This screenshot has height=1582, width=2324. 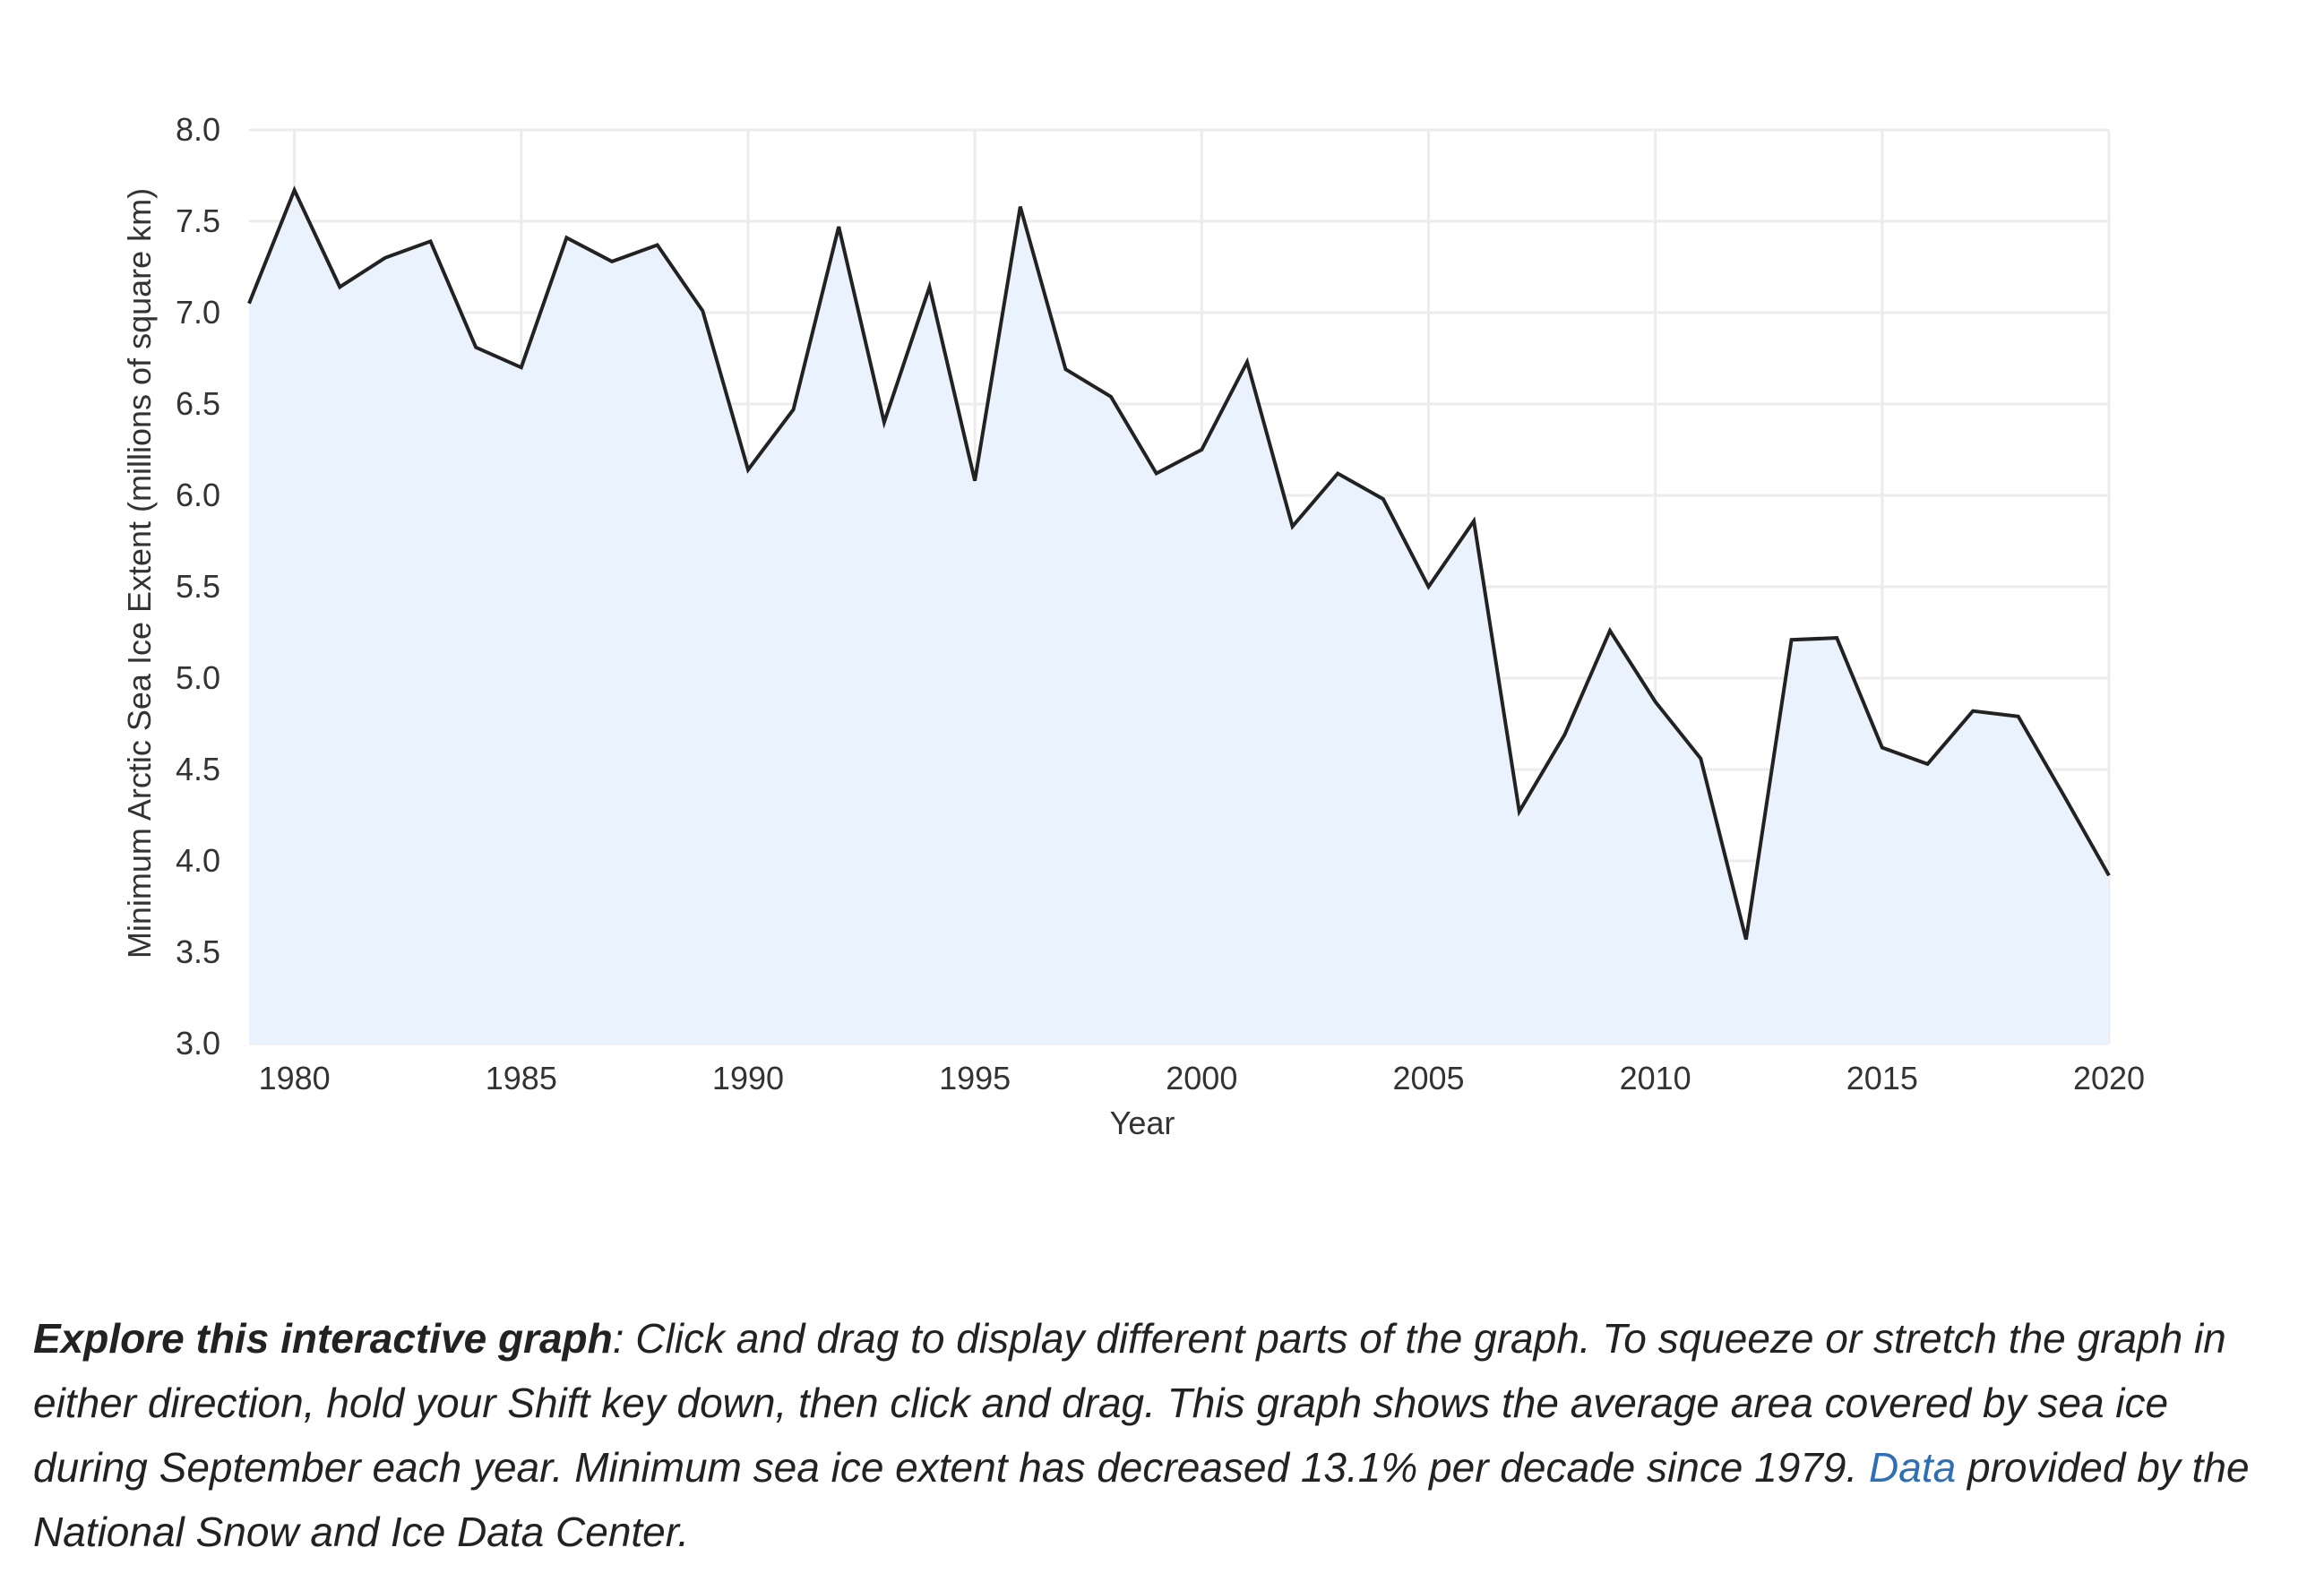 I want to click on y-tick-label: 6.5, so click(x=198, y=403).